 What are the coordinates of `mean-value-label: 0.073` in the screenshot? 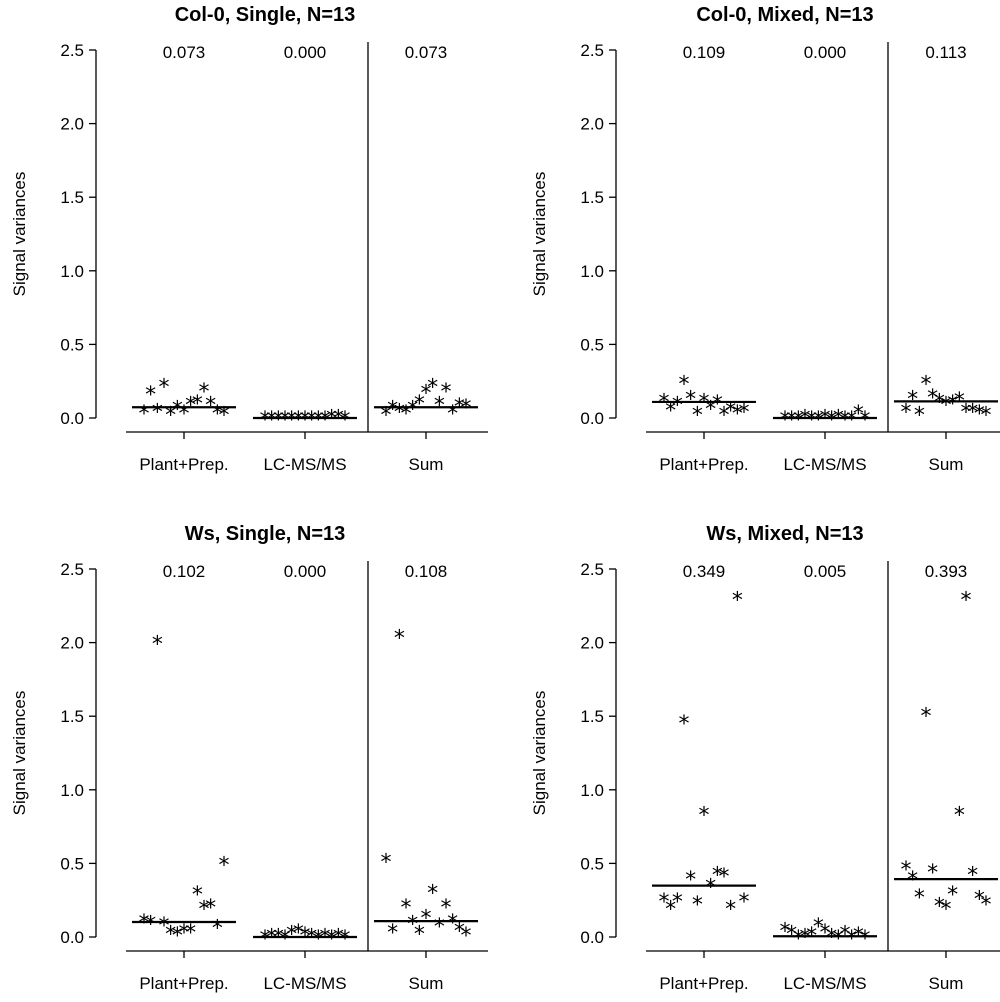 It's located at (426, 52).